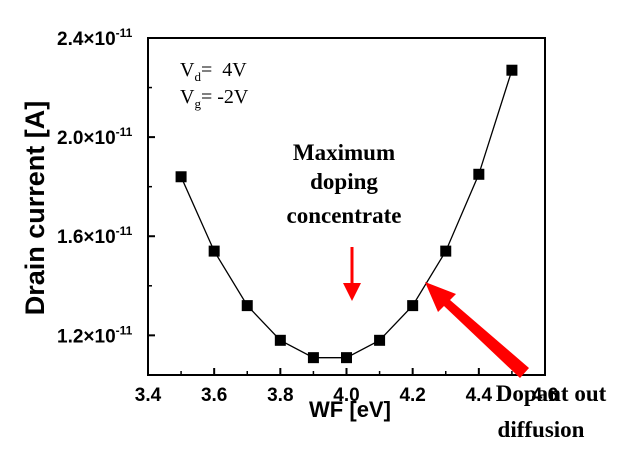 Image resolution: width=627 pixels, height=464 pixels. Describe the element at coordinates (346, 395) in the screenshot. I see `x-tick-label: 4.0` at that location.